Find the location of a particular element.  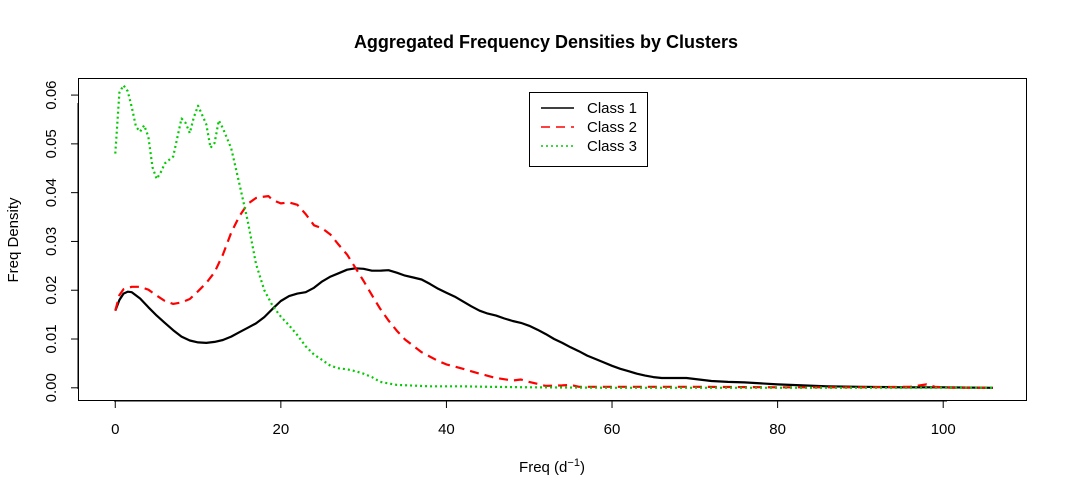

y-axis: 0.00 0.01 0.02 0.03 0.04 0.05 0.06 is located at coordinates (61, 241).